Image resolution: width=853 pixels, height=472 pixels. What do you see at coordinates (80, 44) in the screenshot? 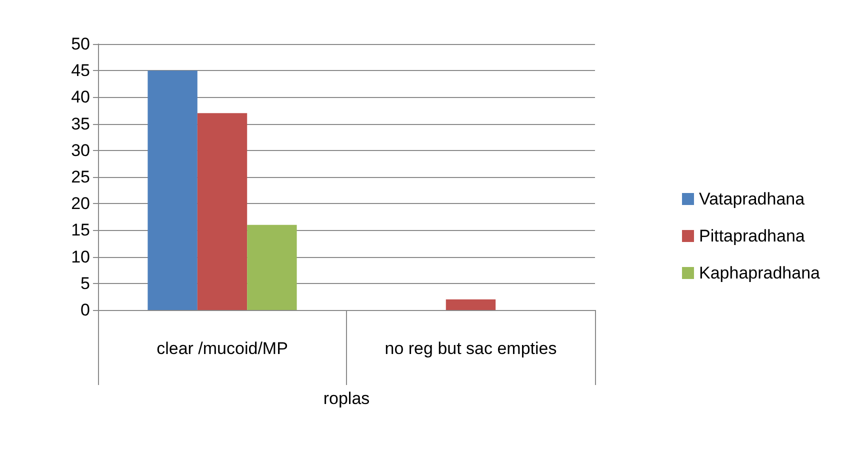
I see `y-tick-label: 50` at bounding box center [80, 44].